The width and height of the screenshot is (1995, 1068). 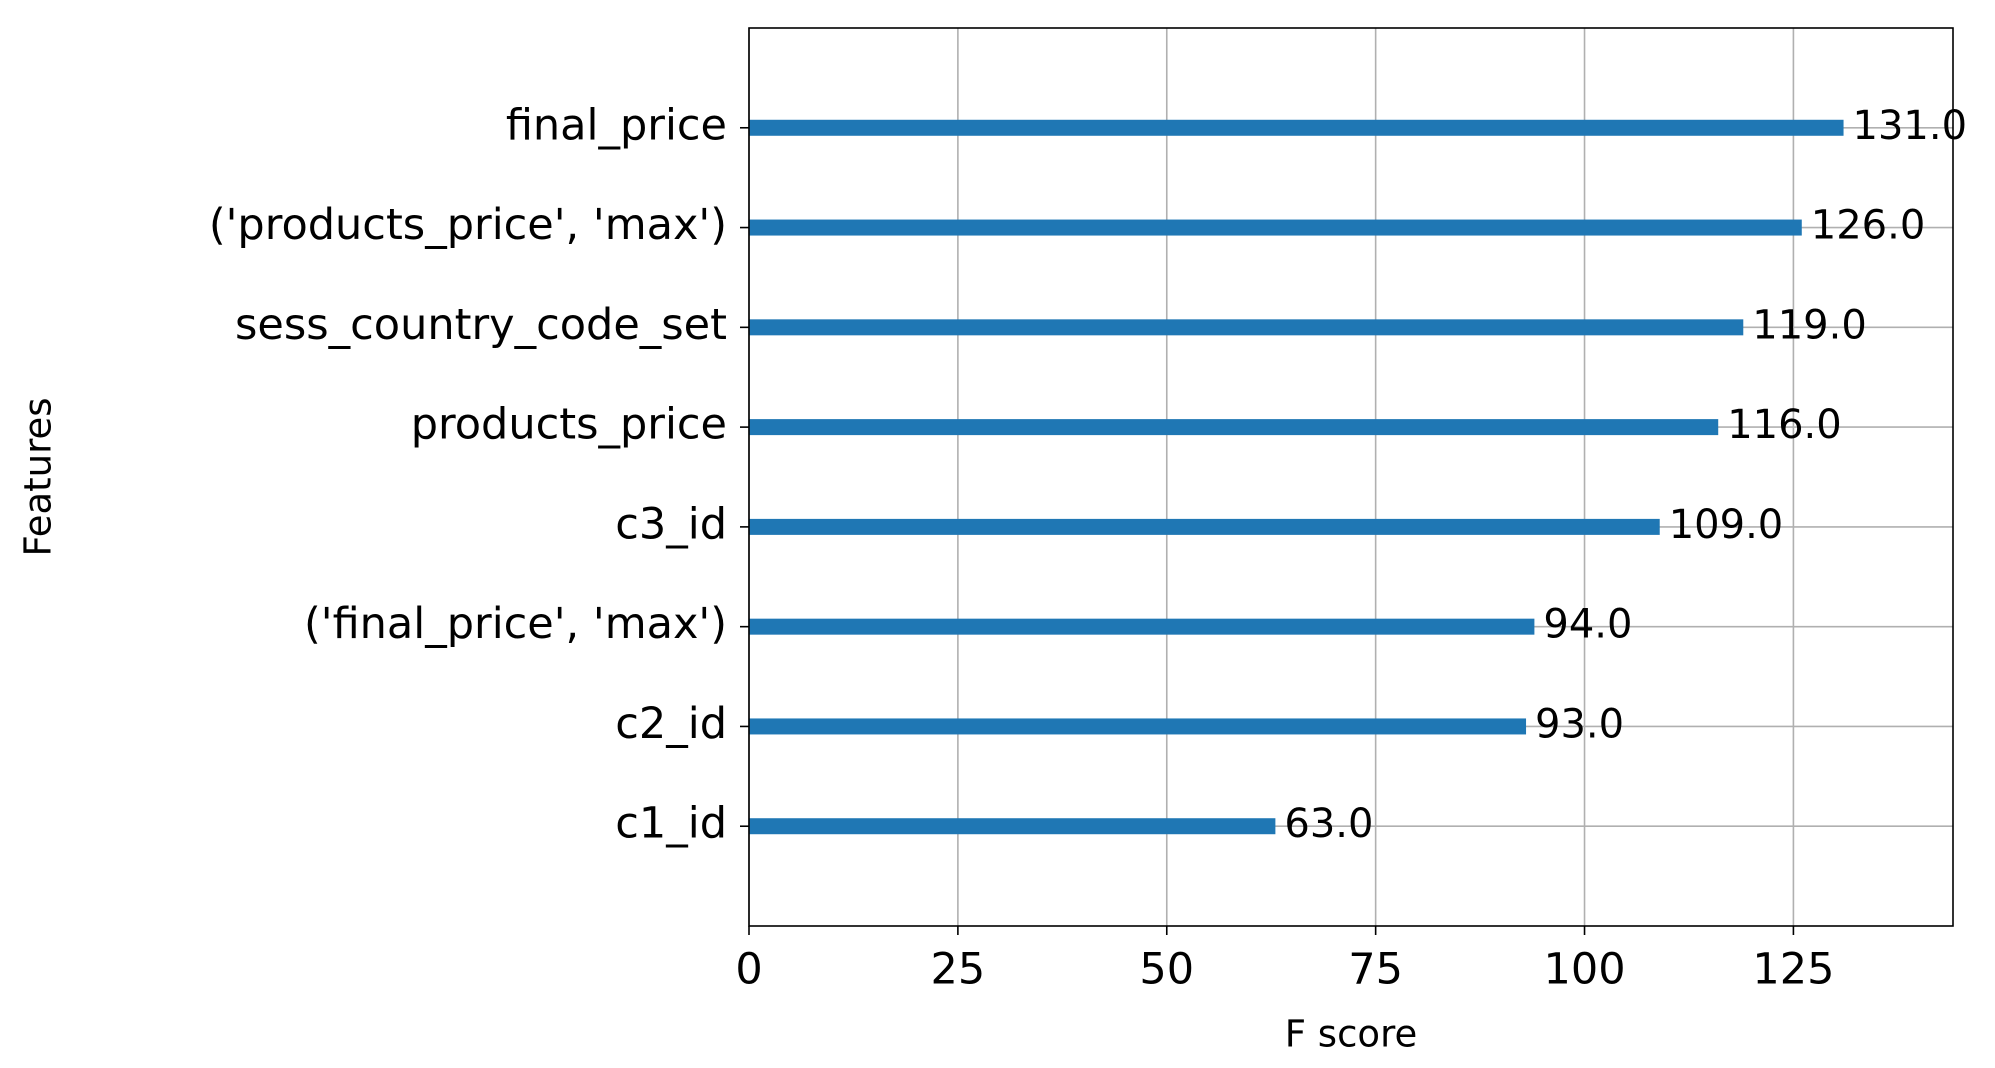 What do you see at coordinates (481, 325) in the screenshot?
I see `y-tick-label: sess_country_code_set` at bounding box center [481, 325].